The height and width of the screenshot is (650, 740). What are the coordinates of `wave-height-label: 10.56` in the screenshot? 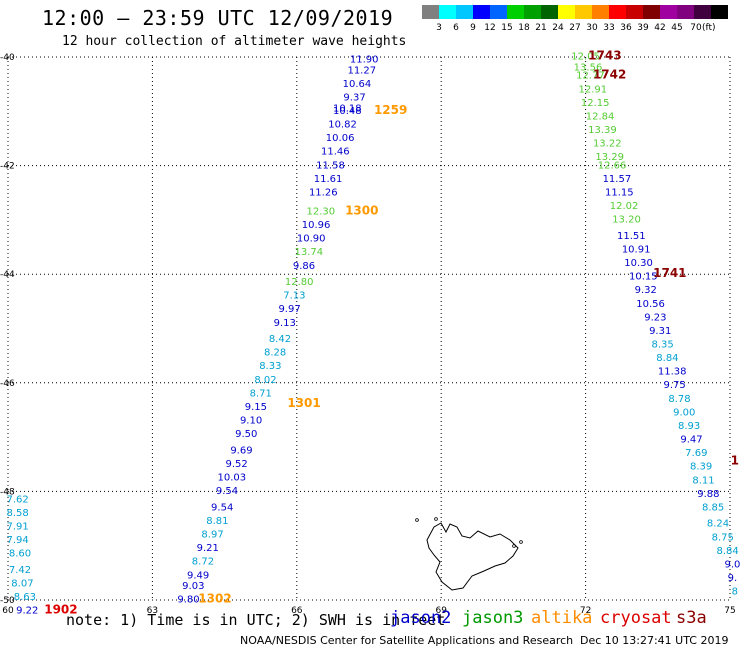 It's located at (650, 304).